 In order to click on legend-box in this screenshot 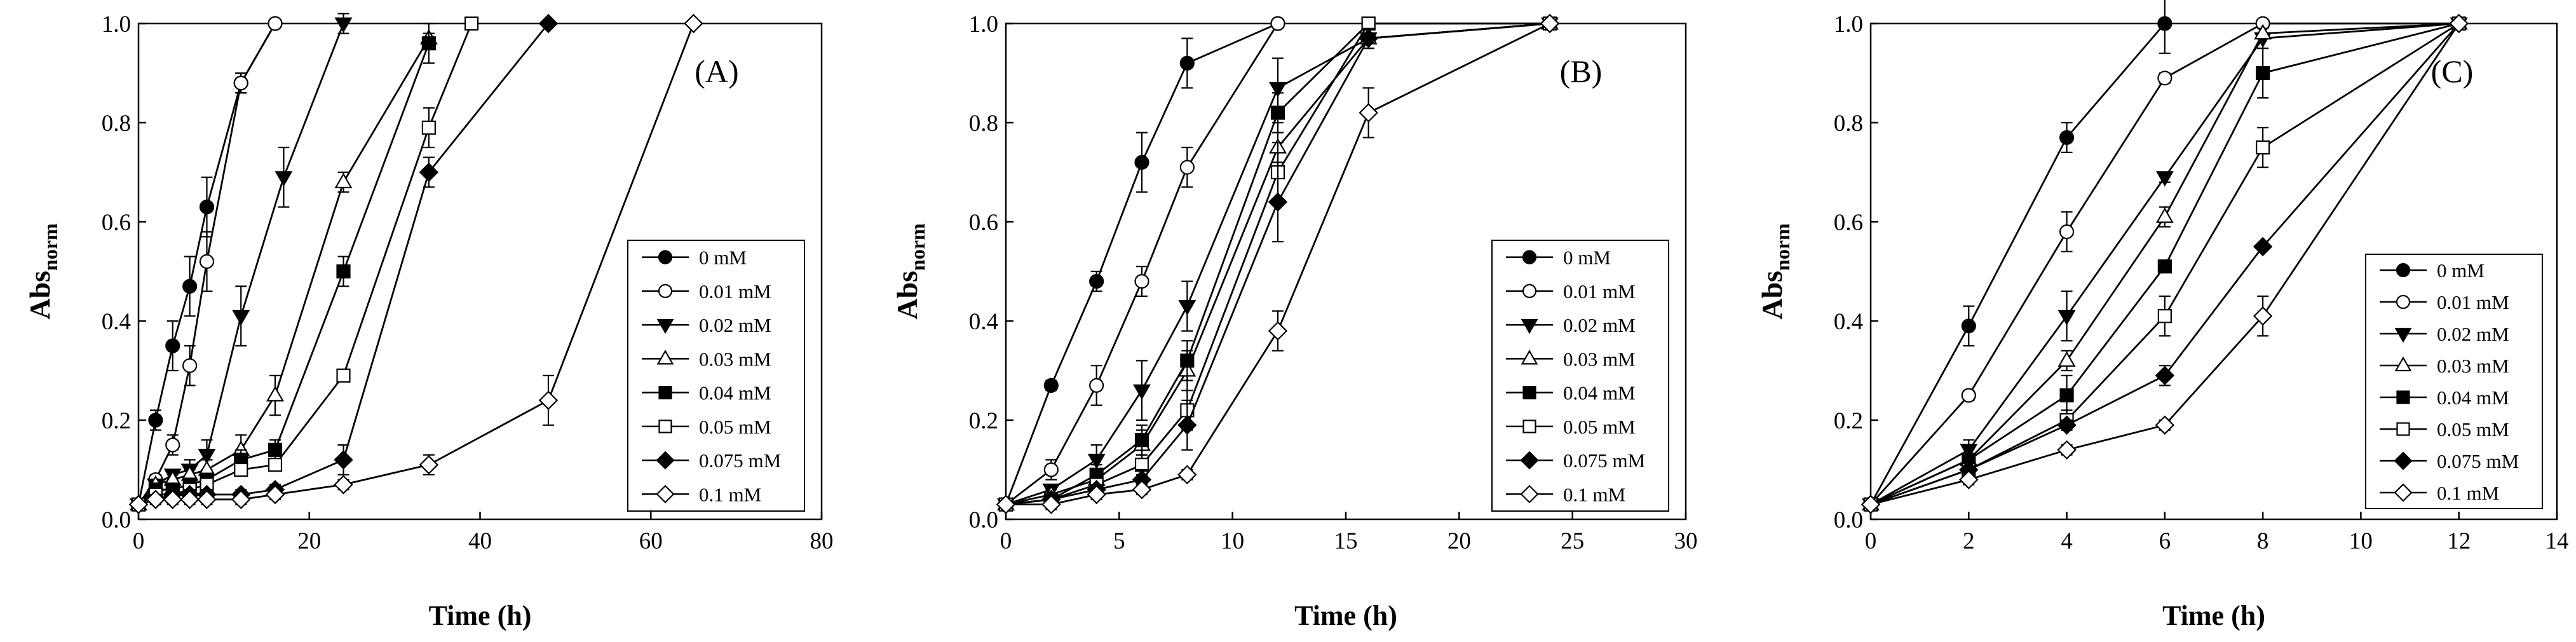, I will do `click(2454, 381)`.